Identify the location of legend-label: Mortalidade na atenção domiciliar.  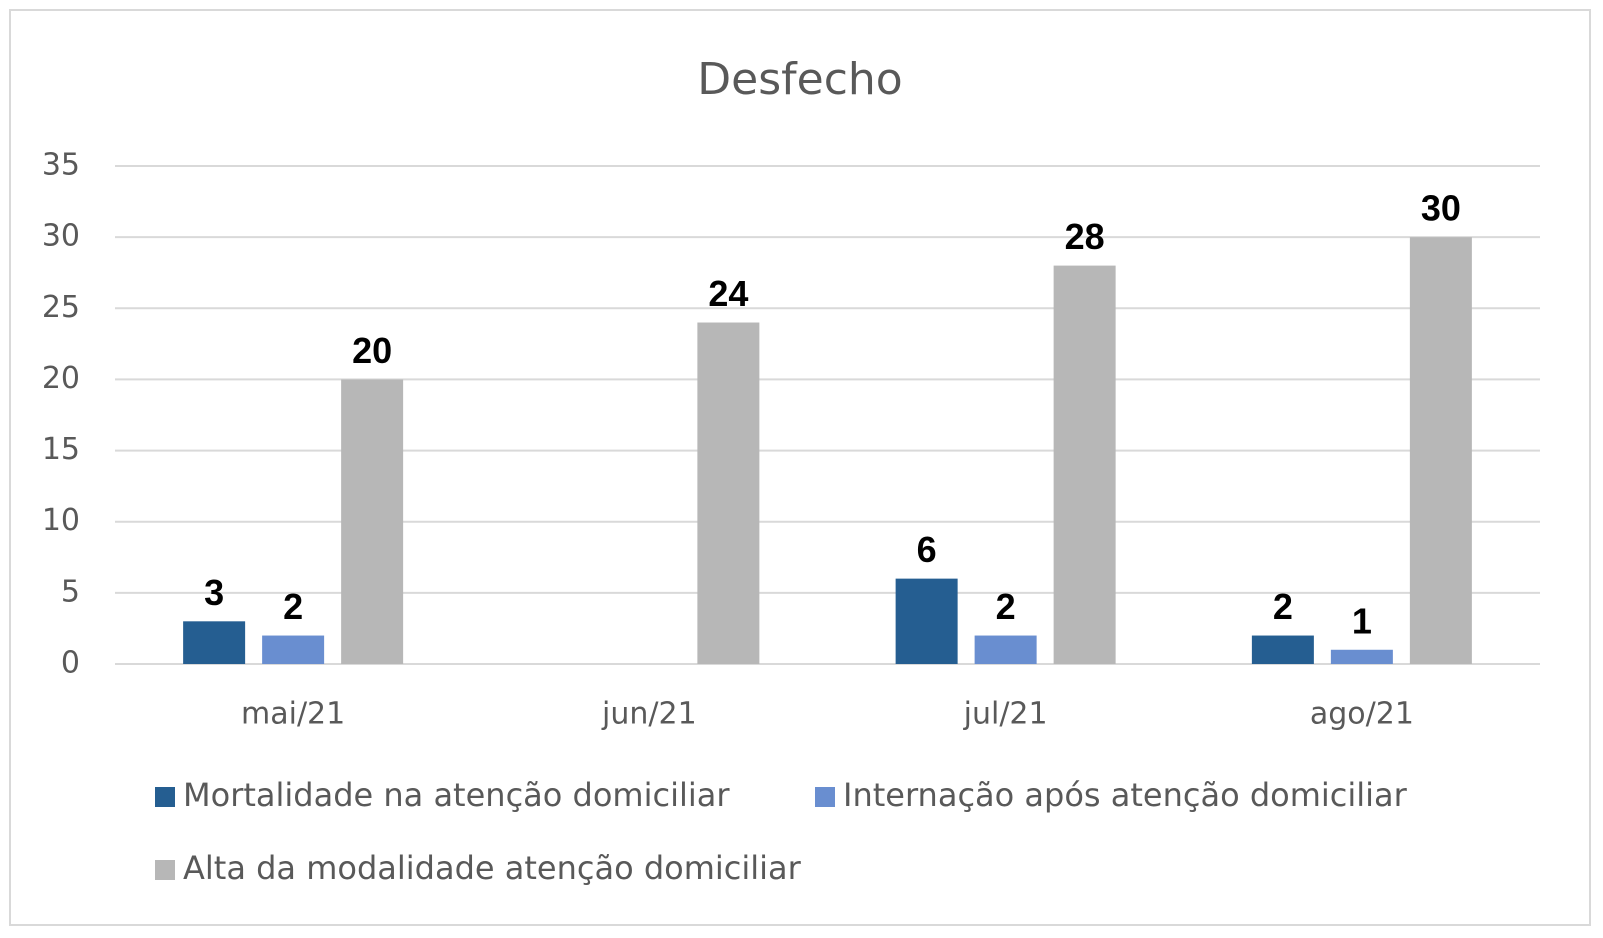
(456, 795).